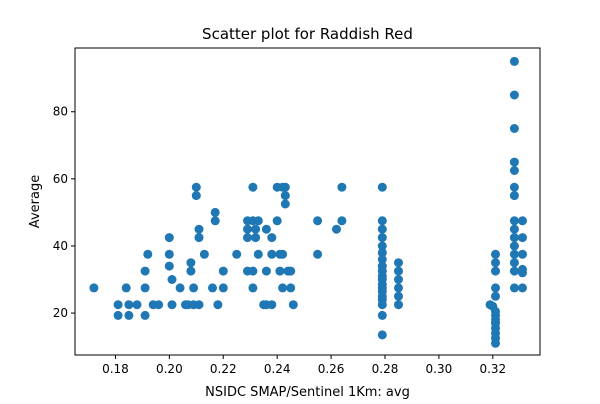 Image resolution: width=600 pixels, height=404 pixels. I want to click on y-tick-label: 20, so click(60, 313).